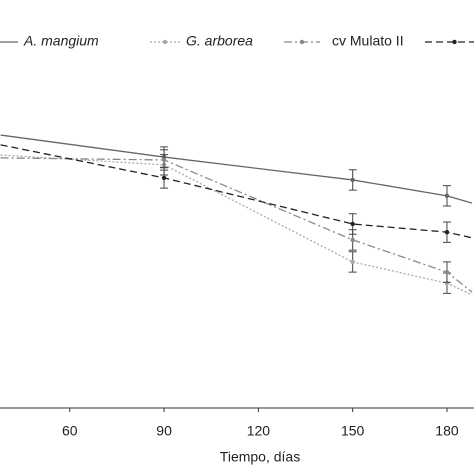  Describe the element at coordinates (260, 457) in the screenshot. I see `x-axis-label: Tiempo, días` at that location.